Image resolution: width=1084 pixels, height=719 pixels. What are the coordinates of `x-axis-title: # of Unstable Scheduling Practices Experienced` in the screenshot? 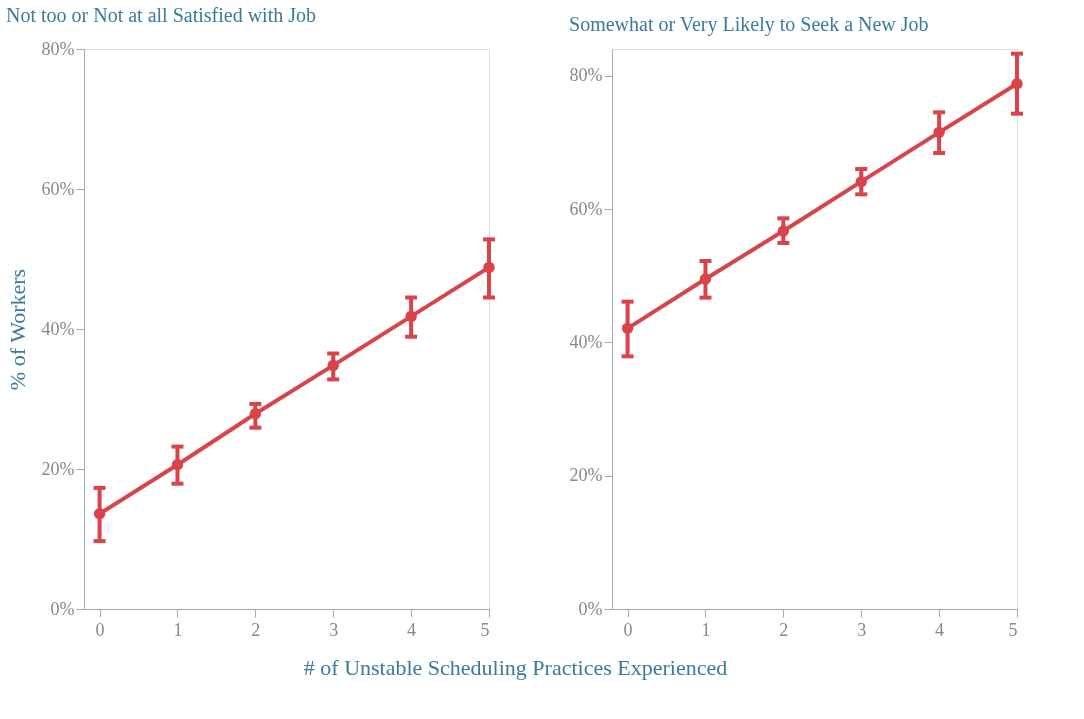 It's located at (515, 667).